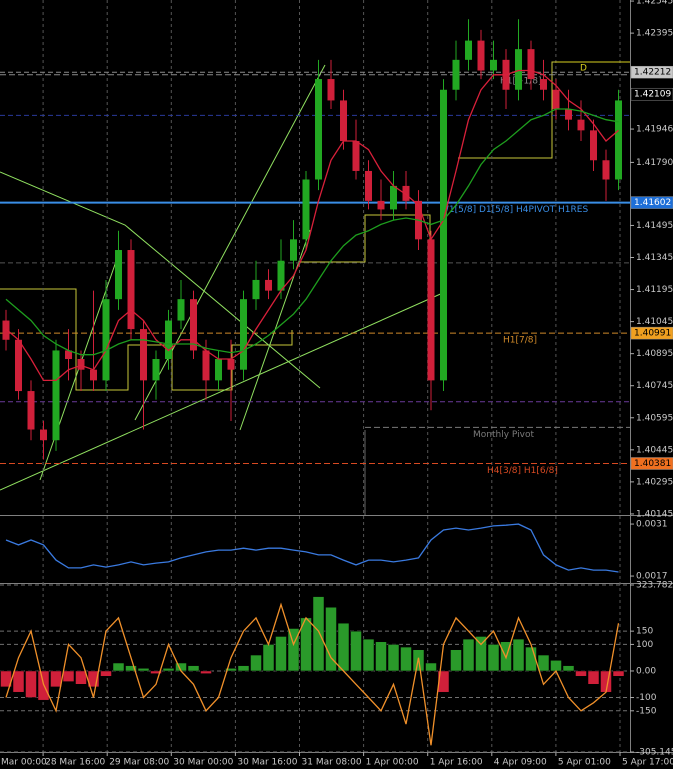 The width and height of the screenshot is (673, 769). Describe the element at coordinates (644, 645) in the screenshot. I see `y-tick-label: 100` at that location.